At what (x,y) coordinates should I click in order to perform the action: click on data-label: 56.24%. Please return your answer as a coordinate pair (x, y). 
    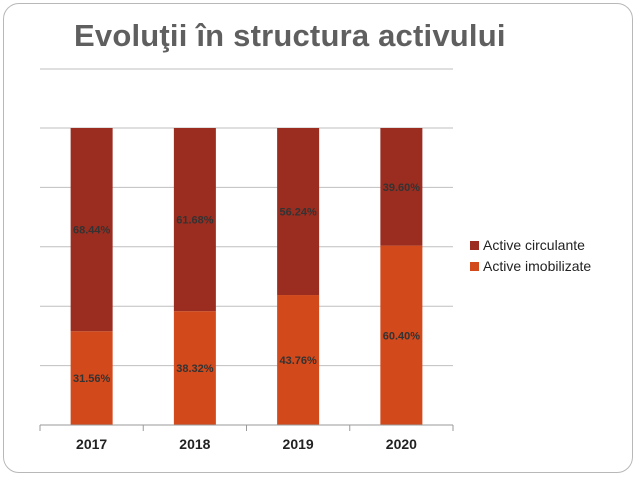
    Looking at the image, I should click on (298, 213).